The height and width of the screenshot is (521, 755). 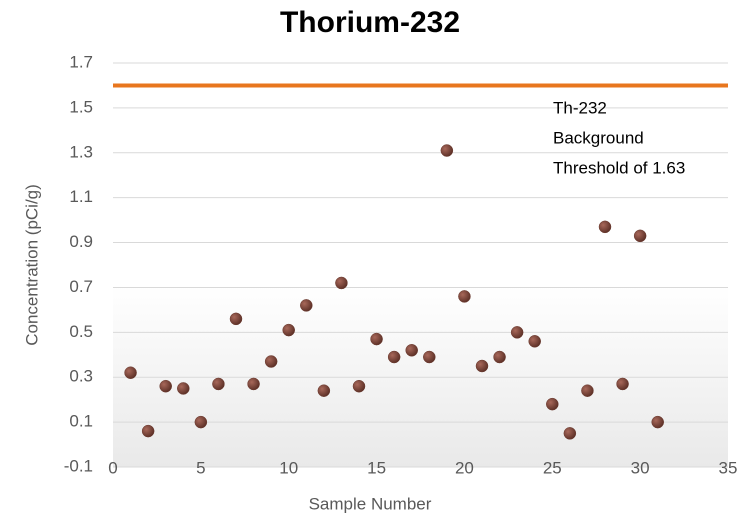 What do you see at coordinates (81, 61) in the screenshot?
I see `y-tick-label: 1.7` at bounding box center [81, 61].